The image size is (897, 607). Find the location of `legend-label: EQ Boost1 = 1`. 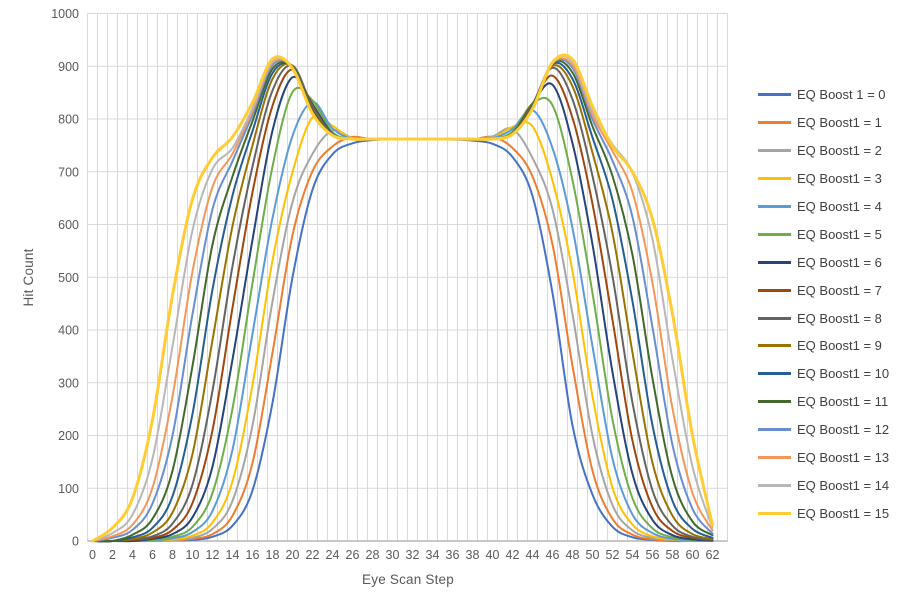

legend-label: EQ Boost1 = 1 is located at coordinates (839, 123).